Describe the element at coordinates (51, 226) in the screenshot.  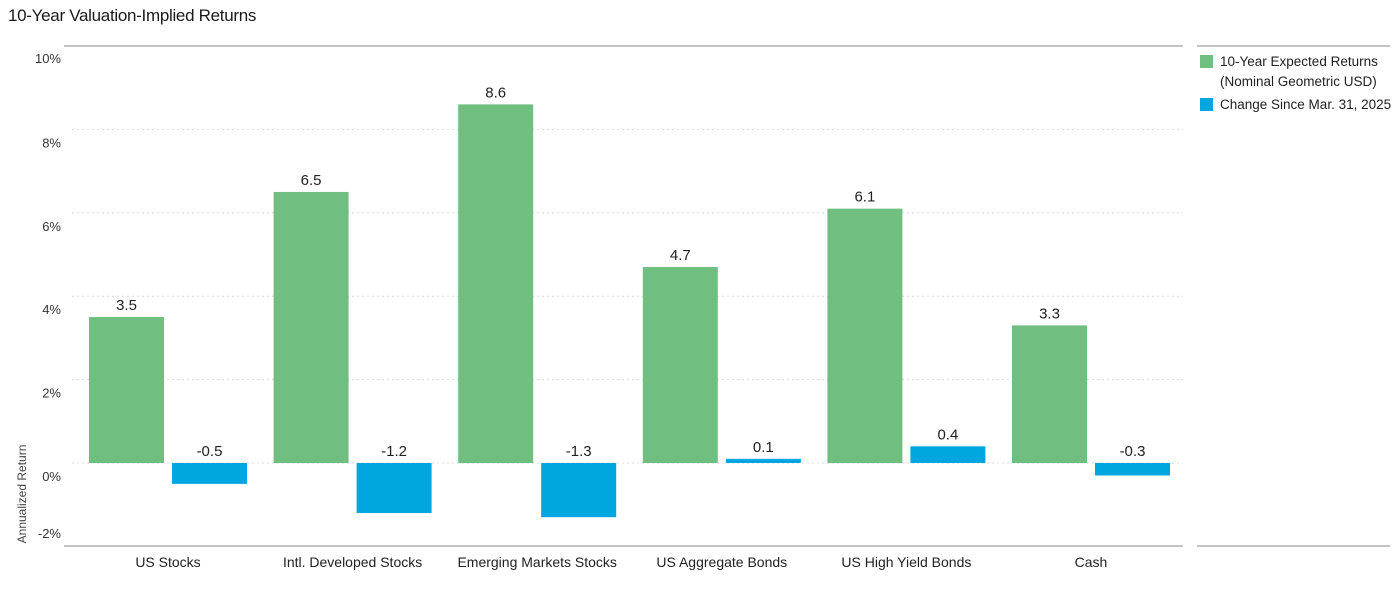
I see `y-tick-label: 6%` at that location.